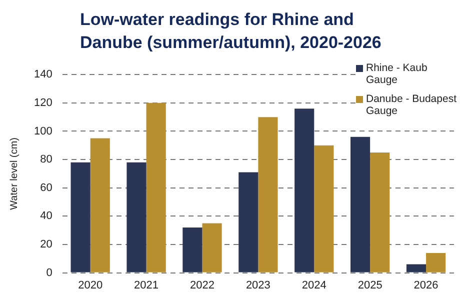 Image resolution: width=460 pixels, height=300 pixels. Describe the element at coordinates (314, 285) in the screenshot. I see `x-tick-label: 2024` at that location.